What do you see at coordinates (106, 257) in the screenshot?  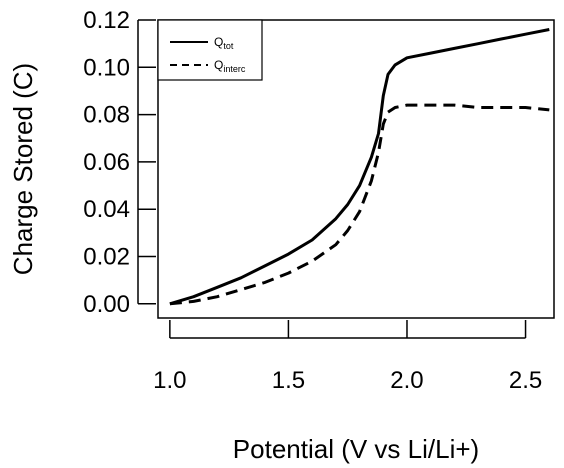 I see `y-tick-label: 0.02` at bounding box center [106, 257].